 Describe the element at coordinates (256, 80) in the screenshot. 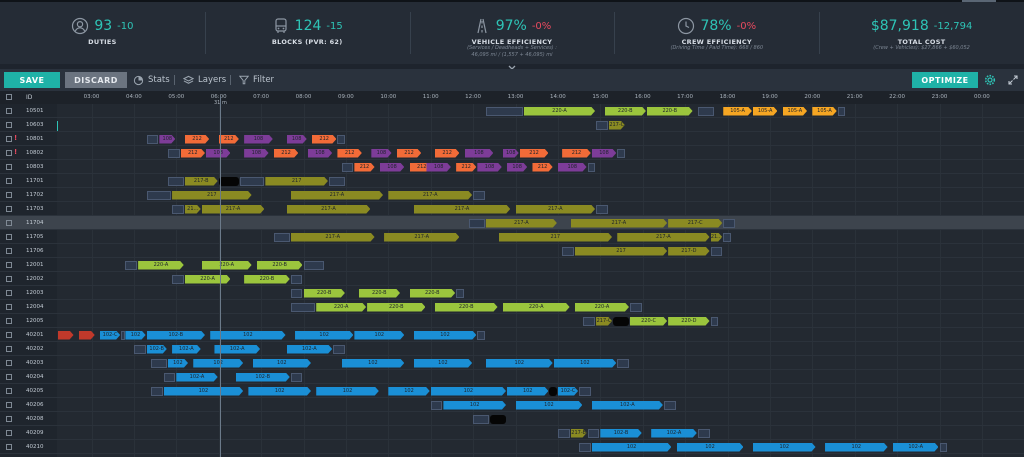

I see `filter-toggle: Filter` at that location.